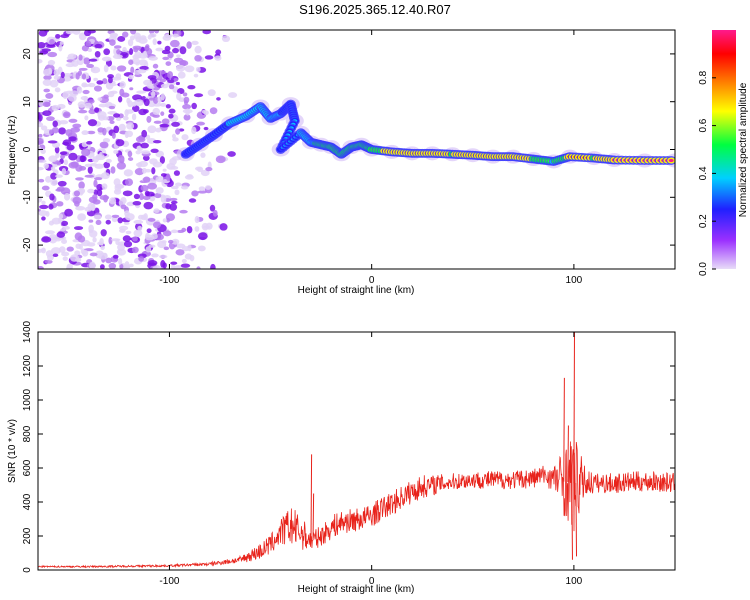 The image size is (750, 600). Describe the element at coordinates (27, 331) in the screenshot. I see `snr-ytick-label: 1400` at that location.